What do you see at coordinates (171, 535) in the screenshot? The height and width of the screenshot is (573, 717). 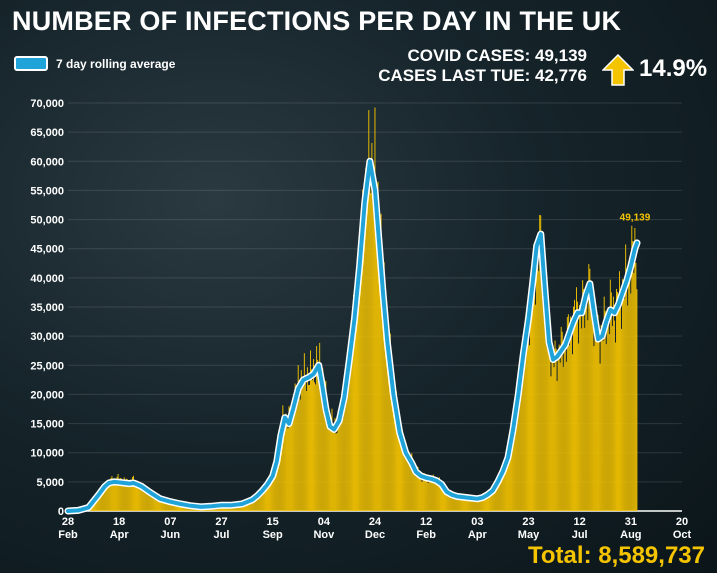 I see `x-tick-label-month: Jun` at bounding box center [171, 535].